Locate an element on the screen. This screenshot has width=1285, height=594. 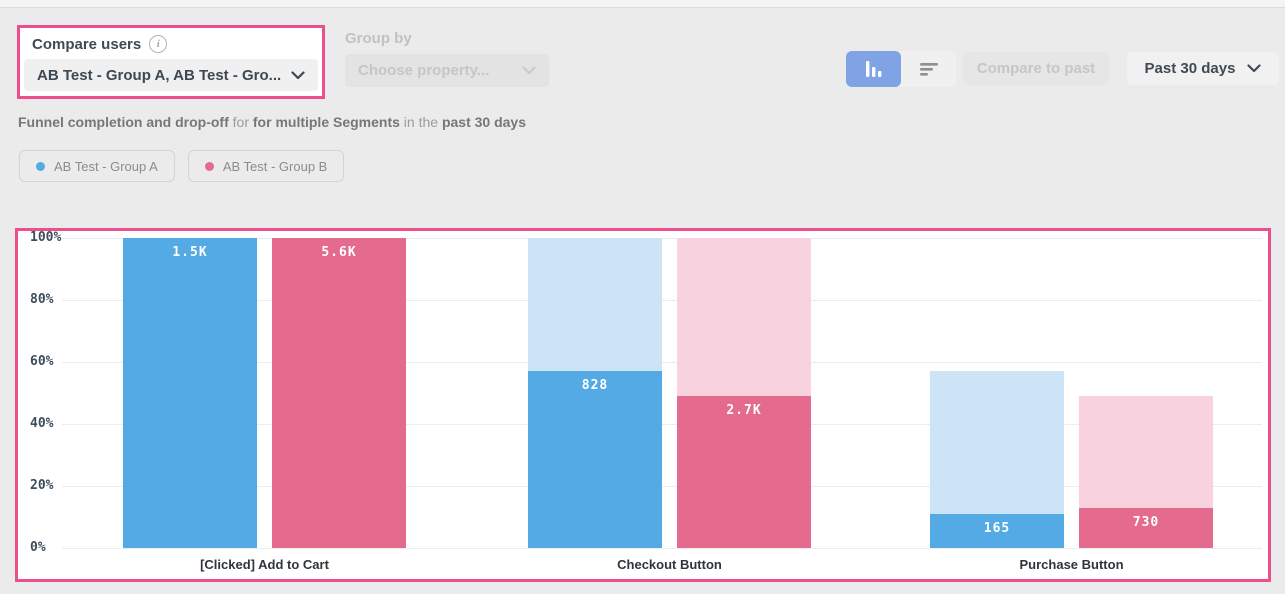
compare-users-label: Compare users is located at coordinates (87, 44).